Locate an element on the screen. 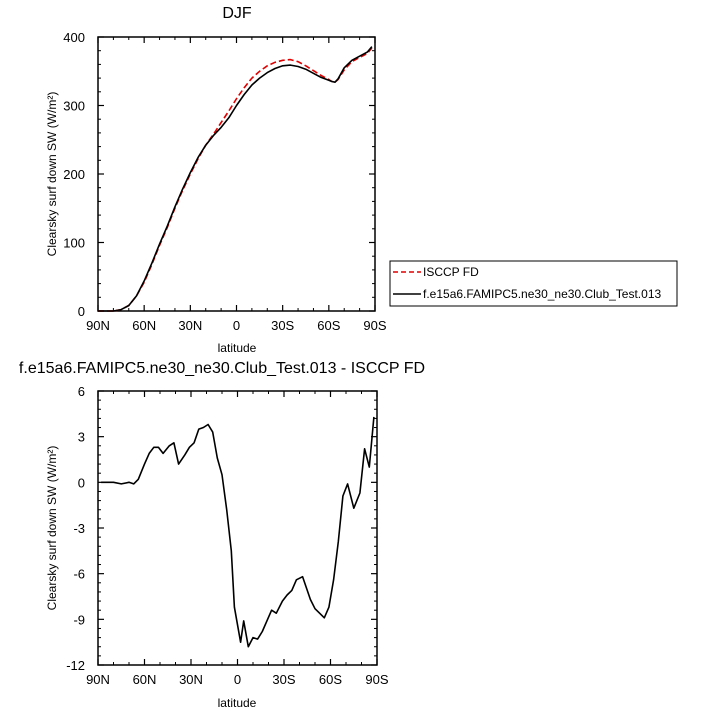 The image size is (719, 717). bottom-y-tick-label: -12 is located at coordinates (75, 665).